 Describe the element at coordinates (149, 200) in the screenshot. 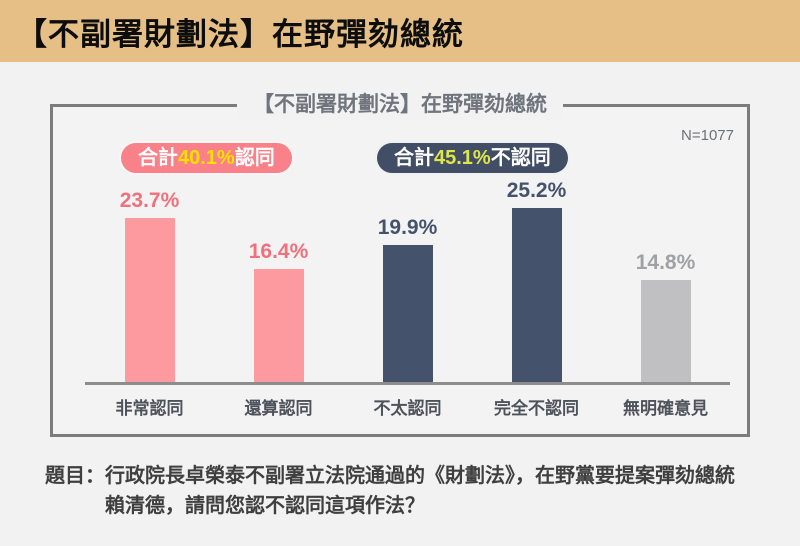

I see `bar-value-label: 23.7%` at that location.